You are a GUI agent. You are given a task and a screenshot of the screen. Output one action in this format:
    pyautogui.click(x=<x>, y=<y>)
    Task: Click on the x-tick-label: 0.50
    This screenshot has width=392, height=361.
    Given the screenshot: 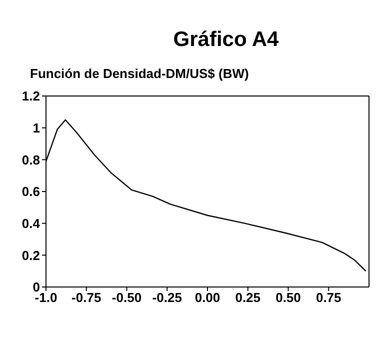 What is the action you would take?
    pyautogui.click(x=288, y=298)
    